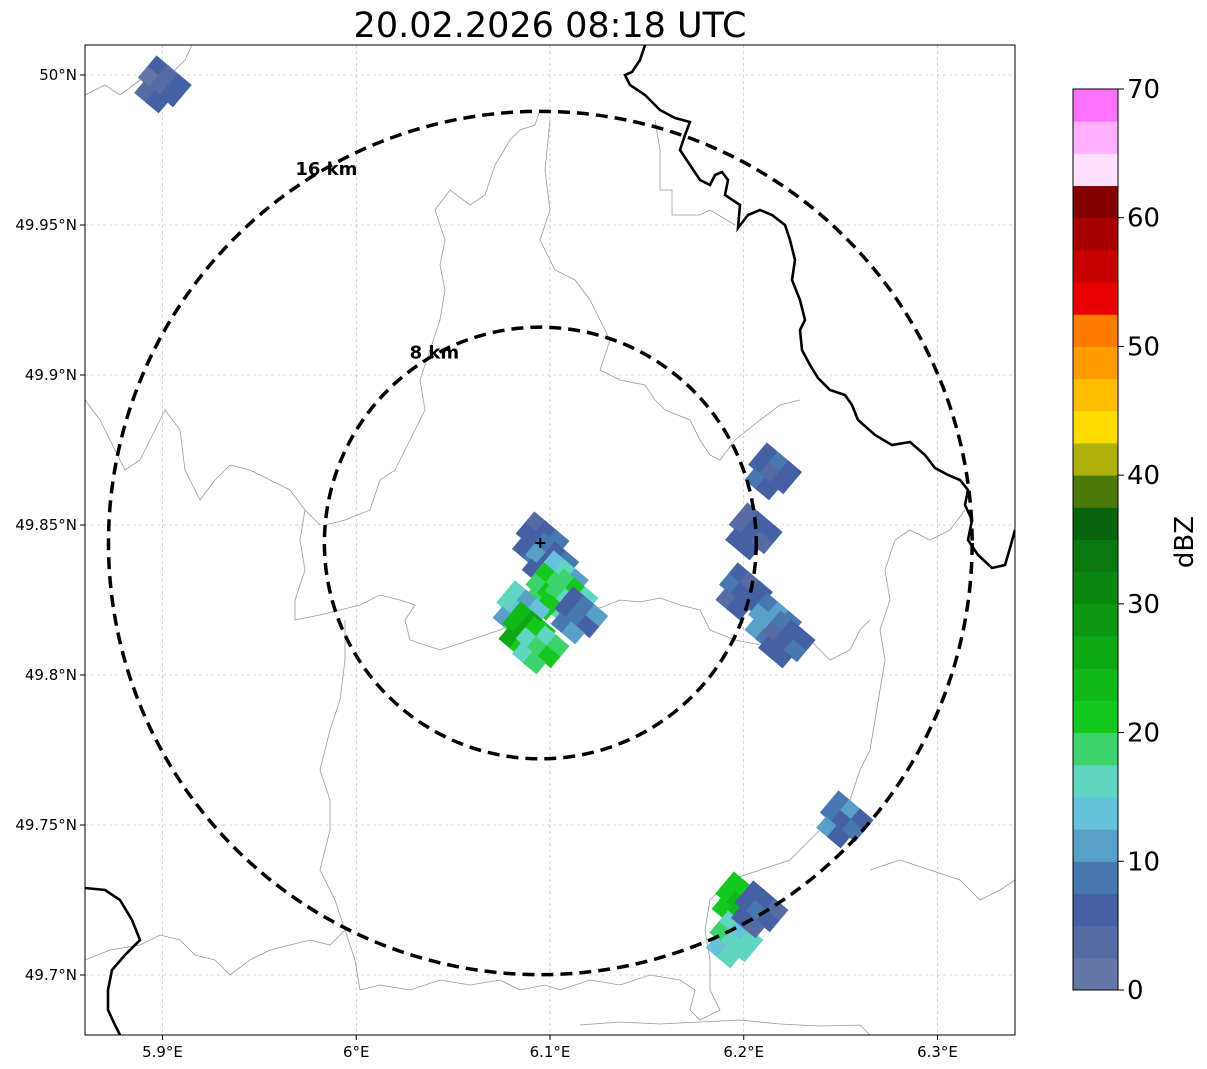 Image resolution: width=1207 pixels, height=1069 pixels. I want to click on range-ring-label: 16 km, so click(326, 169).